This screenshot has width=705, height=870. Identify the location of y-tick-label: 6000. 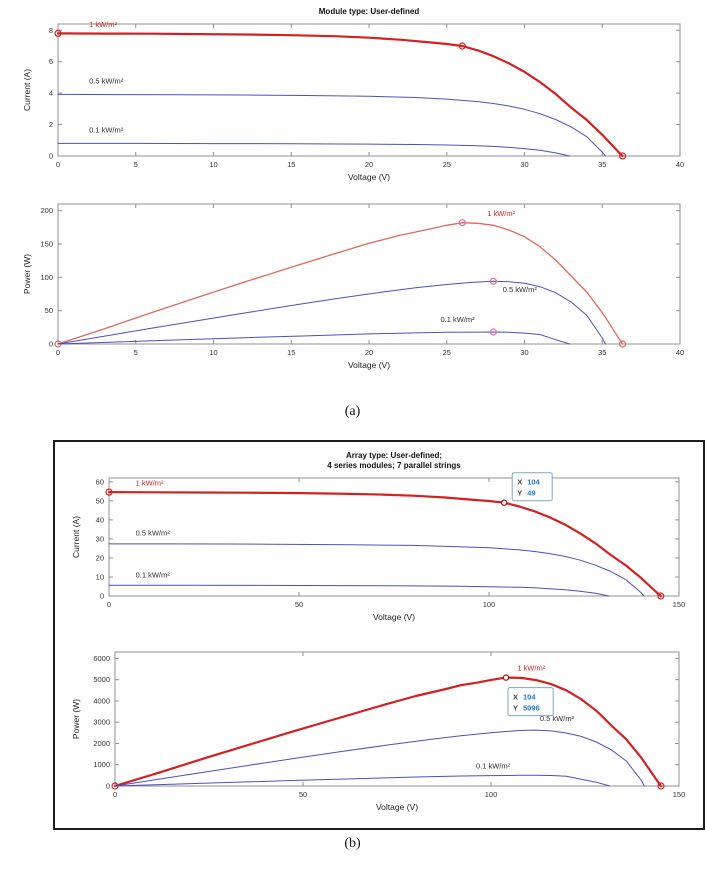
(101, 658).